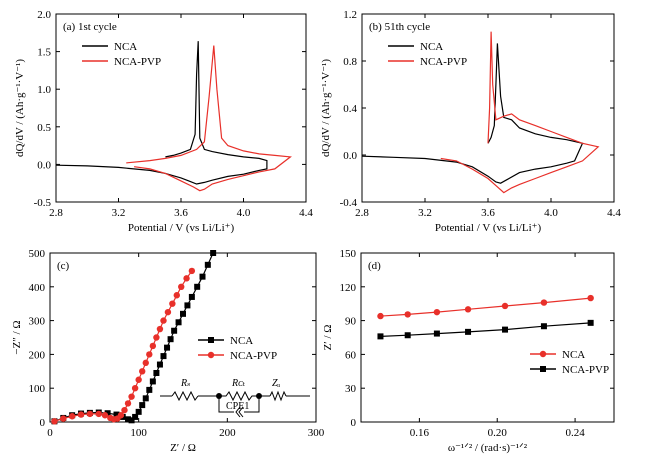 This screenshot has width=649, height=462. I want to click on y-tick-label: 0.8, so click(350, 62).